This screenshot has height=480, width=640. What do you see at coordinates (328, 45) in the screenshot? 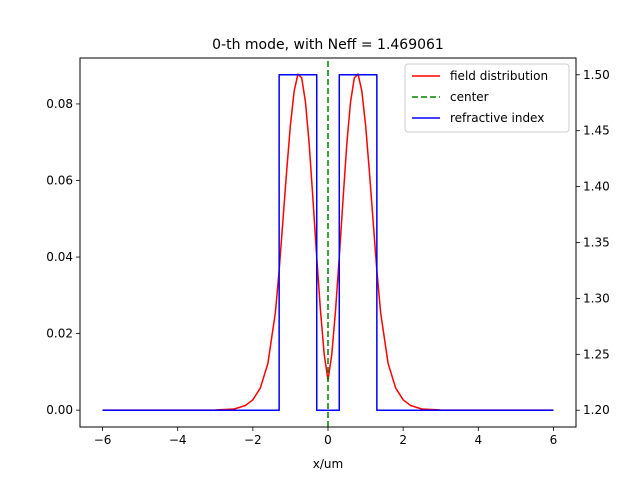
I see `chart-title: 0-th mode, with Neff = 1.469061` at bounding box center [328, 45].